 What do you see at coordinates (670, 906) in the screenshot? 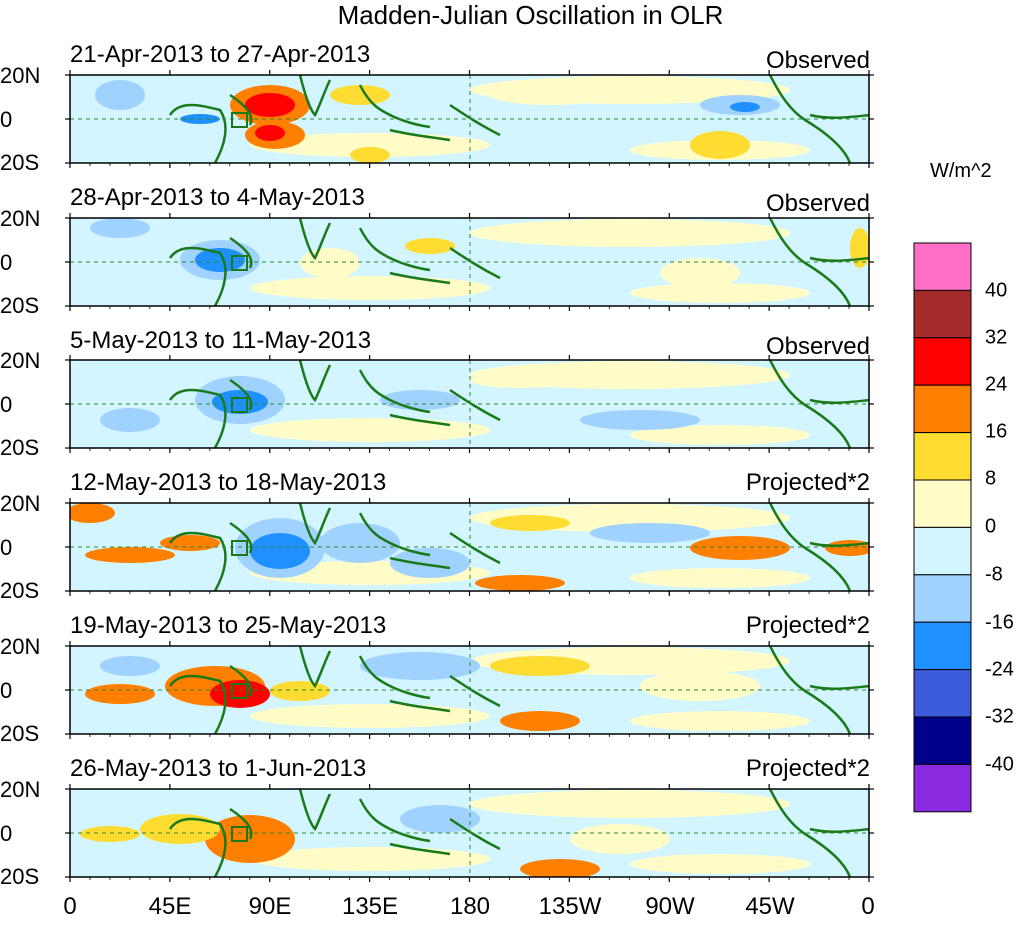
I see `lon-label: 90W` at bounding box center [670, 906].